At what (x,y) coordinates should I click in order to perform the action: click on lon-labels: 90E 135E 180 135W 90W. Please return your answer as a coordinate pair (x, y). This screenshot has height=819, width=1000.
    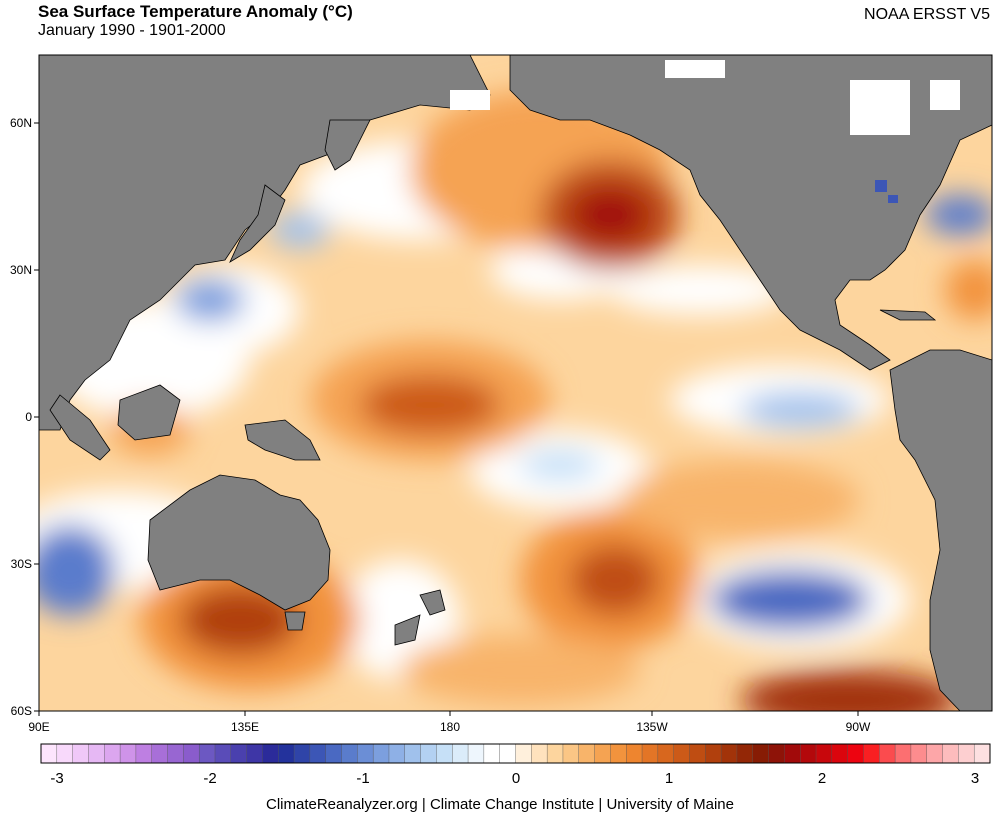
    Looking at the image, I should click on (449, 727).